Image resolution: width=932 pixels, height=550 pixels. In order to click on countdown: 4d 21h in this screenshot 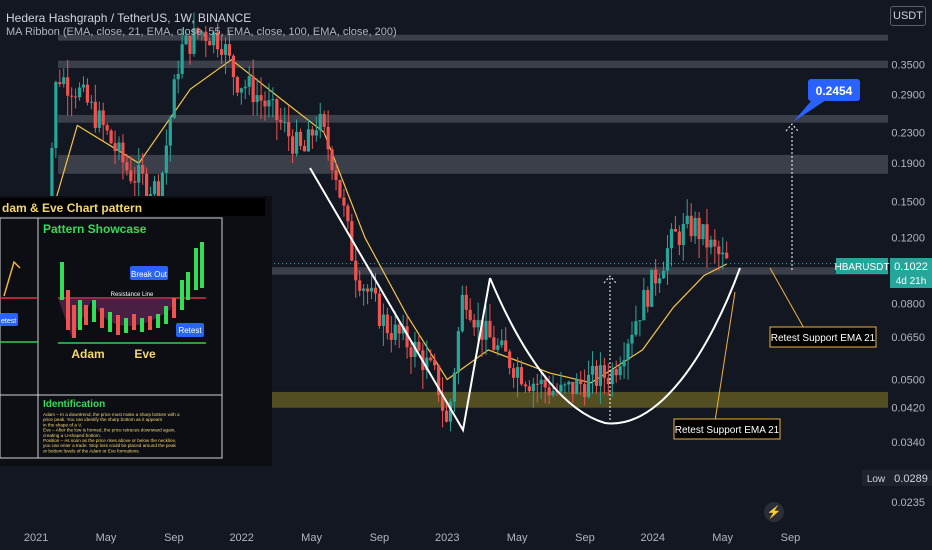, I will do `click(911, 281)`.